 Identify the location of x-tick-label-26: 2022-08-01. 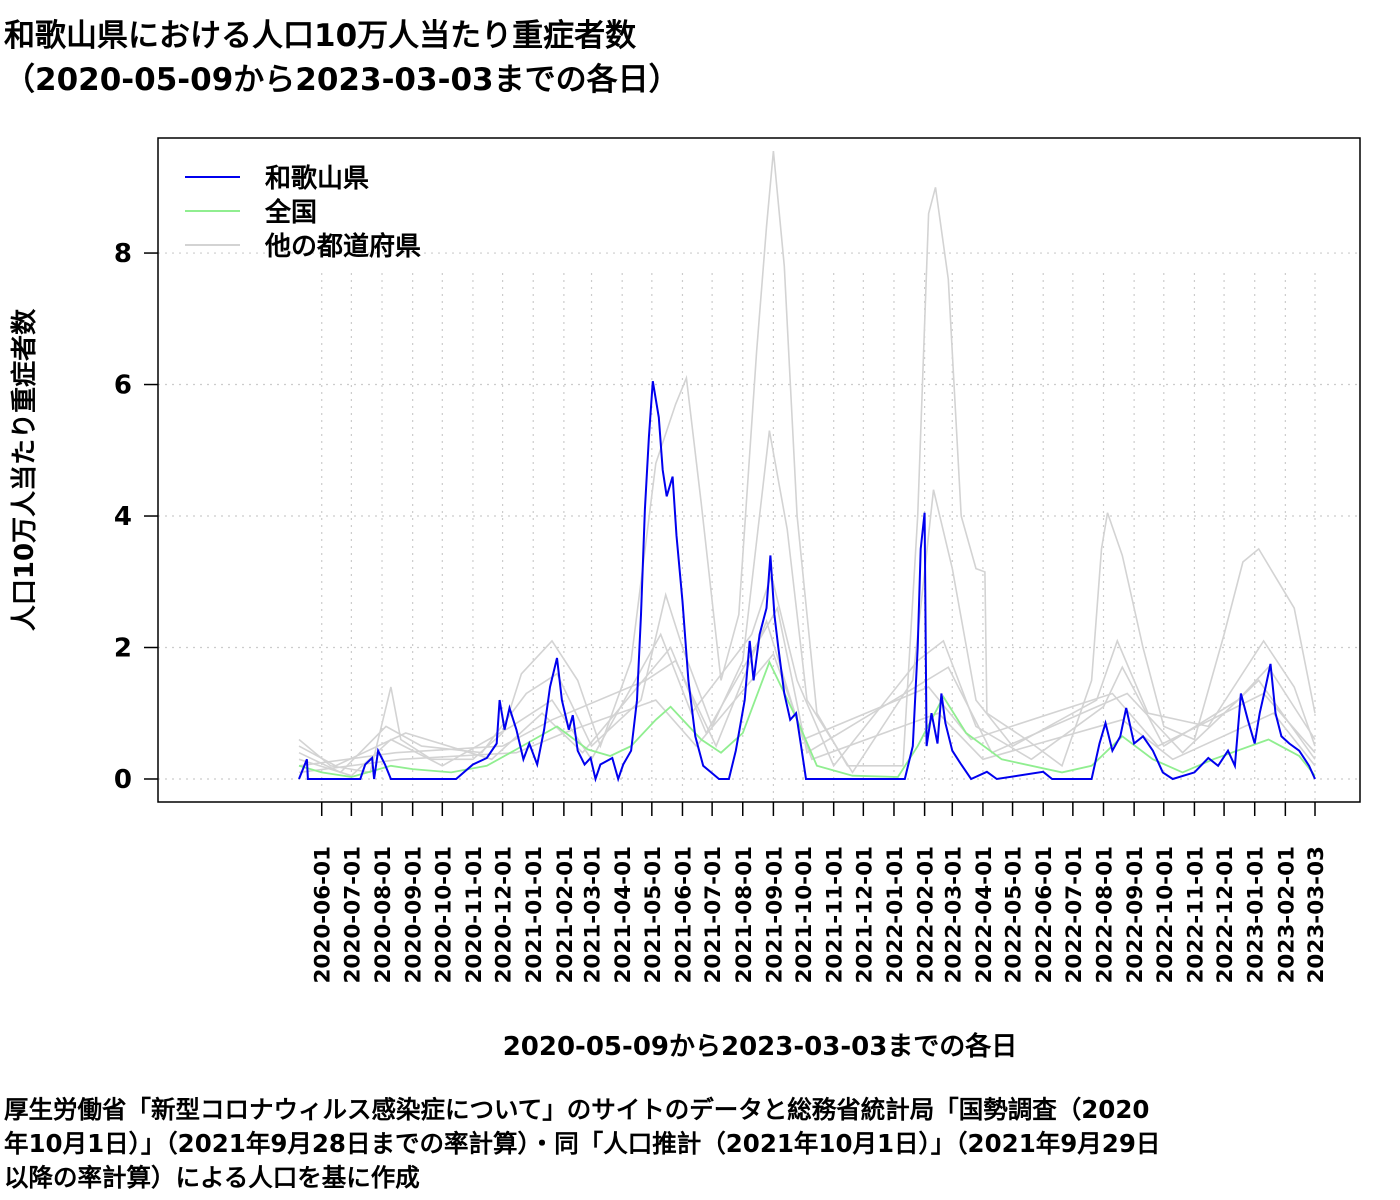
(1105, 915).